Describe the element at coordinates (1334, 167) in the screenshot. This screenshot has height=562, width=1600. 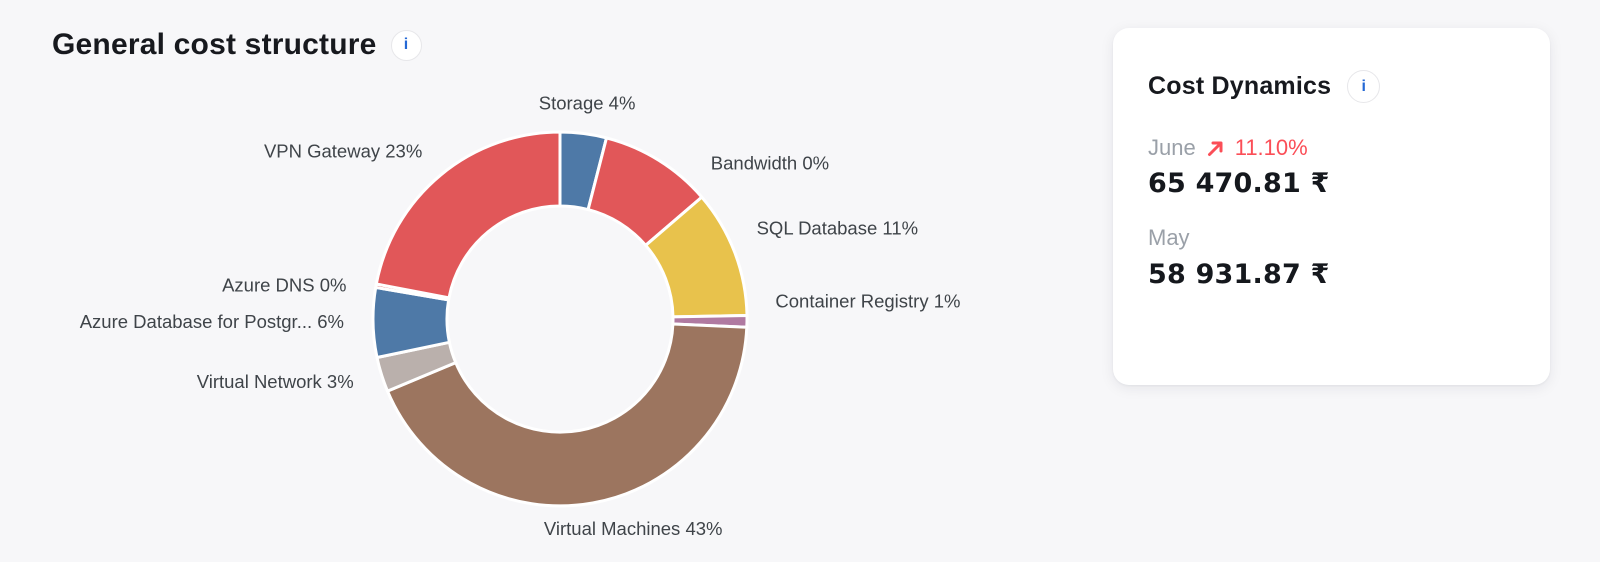
I see `cost-entry-june: June 11.10% 65 470.81 ₹` at that location.